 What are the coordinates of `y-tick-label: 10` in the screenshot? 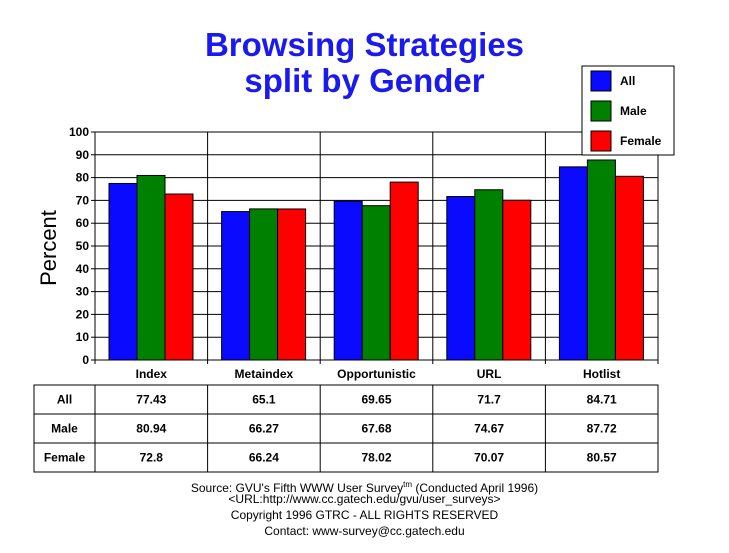 It's located at (83, 337).